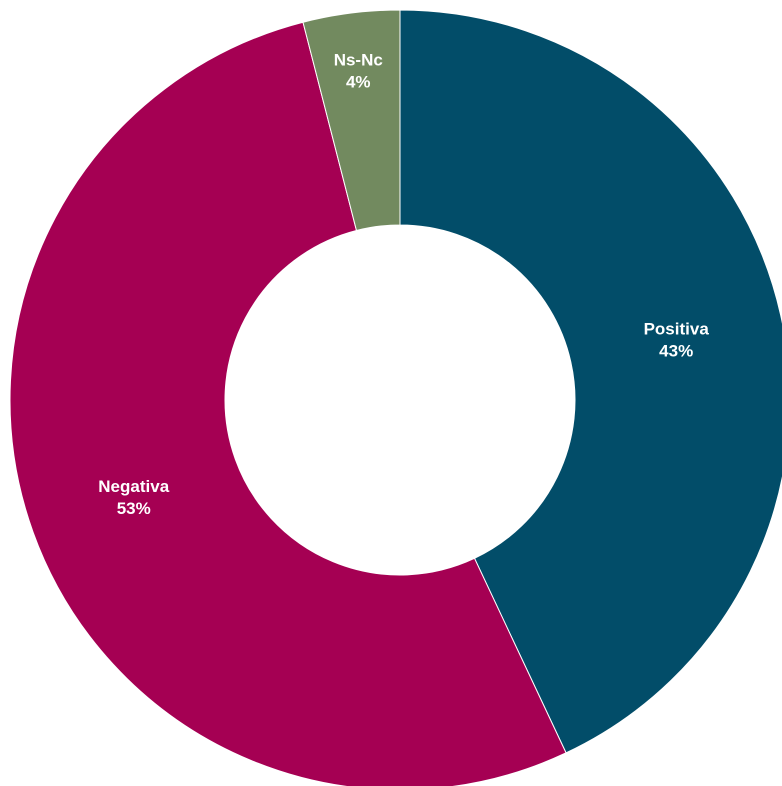  Describe the element at coordinates (358, 82) in the screenshot. I see `slice-value-label: 4%` at that location.